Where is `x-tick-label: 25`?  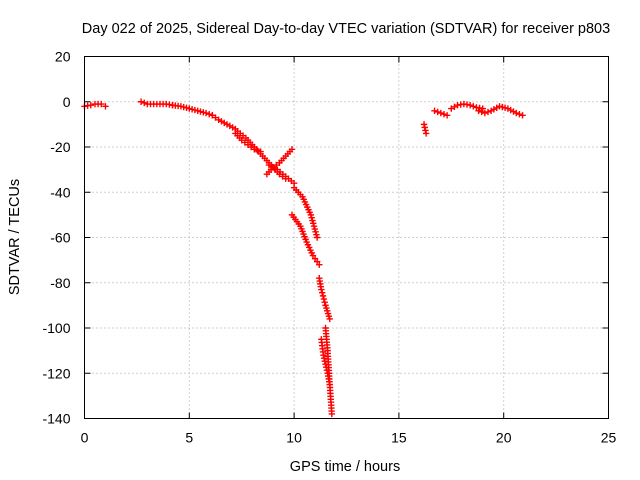
x-tick-label: 25 is located at coordinates (609, 438).